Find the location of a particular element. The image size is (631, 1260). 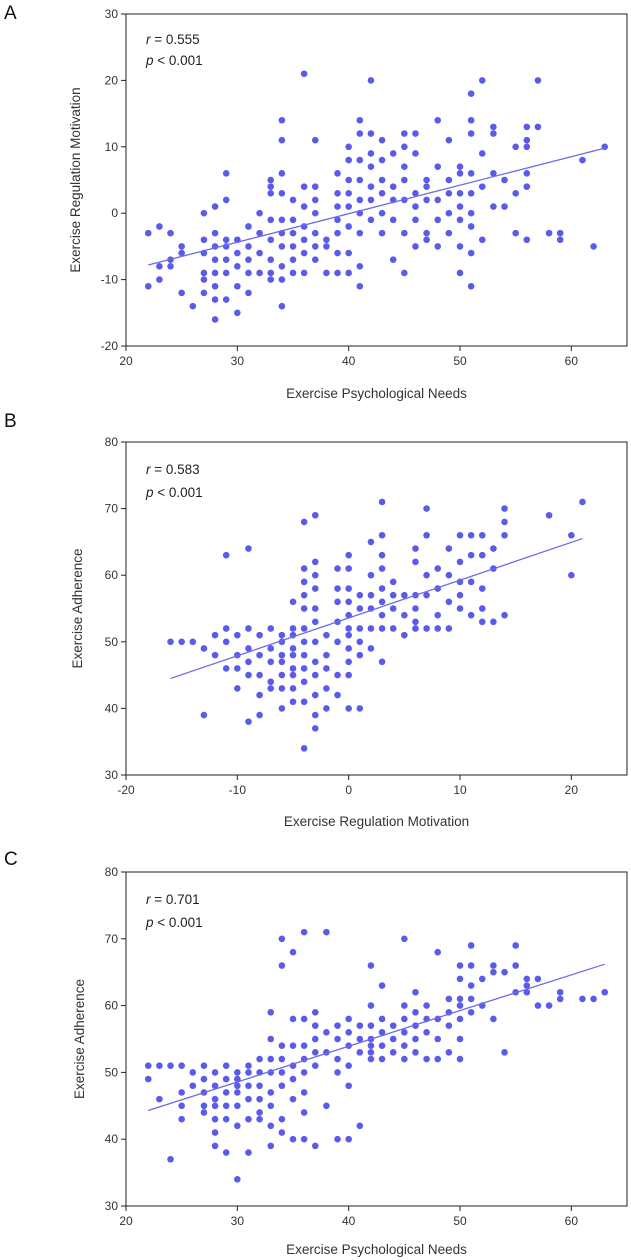

x-tick-label: 20 is located at coordinates (572, 790).